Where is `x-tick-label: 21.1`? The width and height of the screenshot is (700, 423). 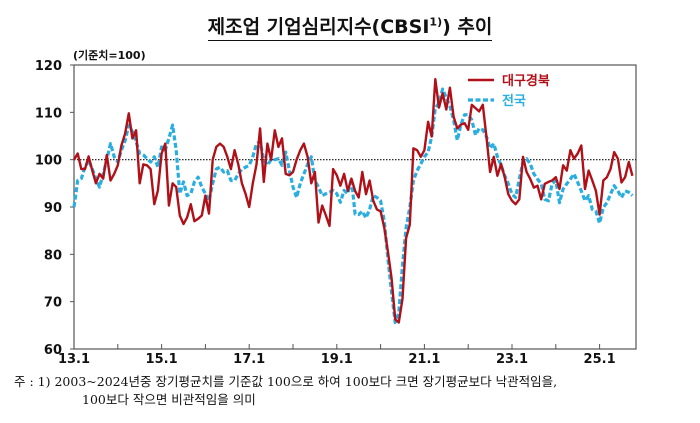
x-tick-label: 21.1 is located at coordinates (424, 359).